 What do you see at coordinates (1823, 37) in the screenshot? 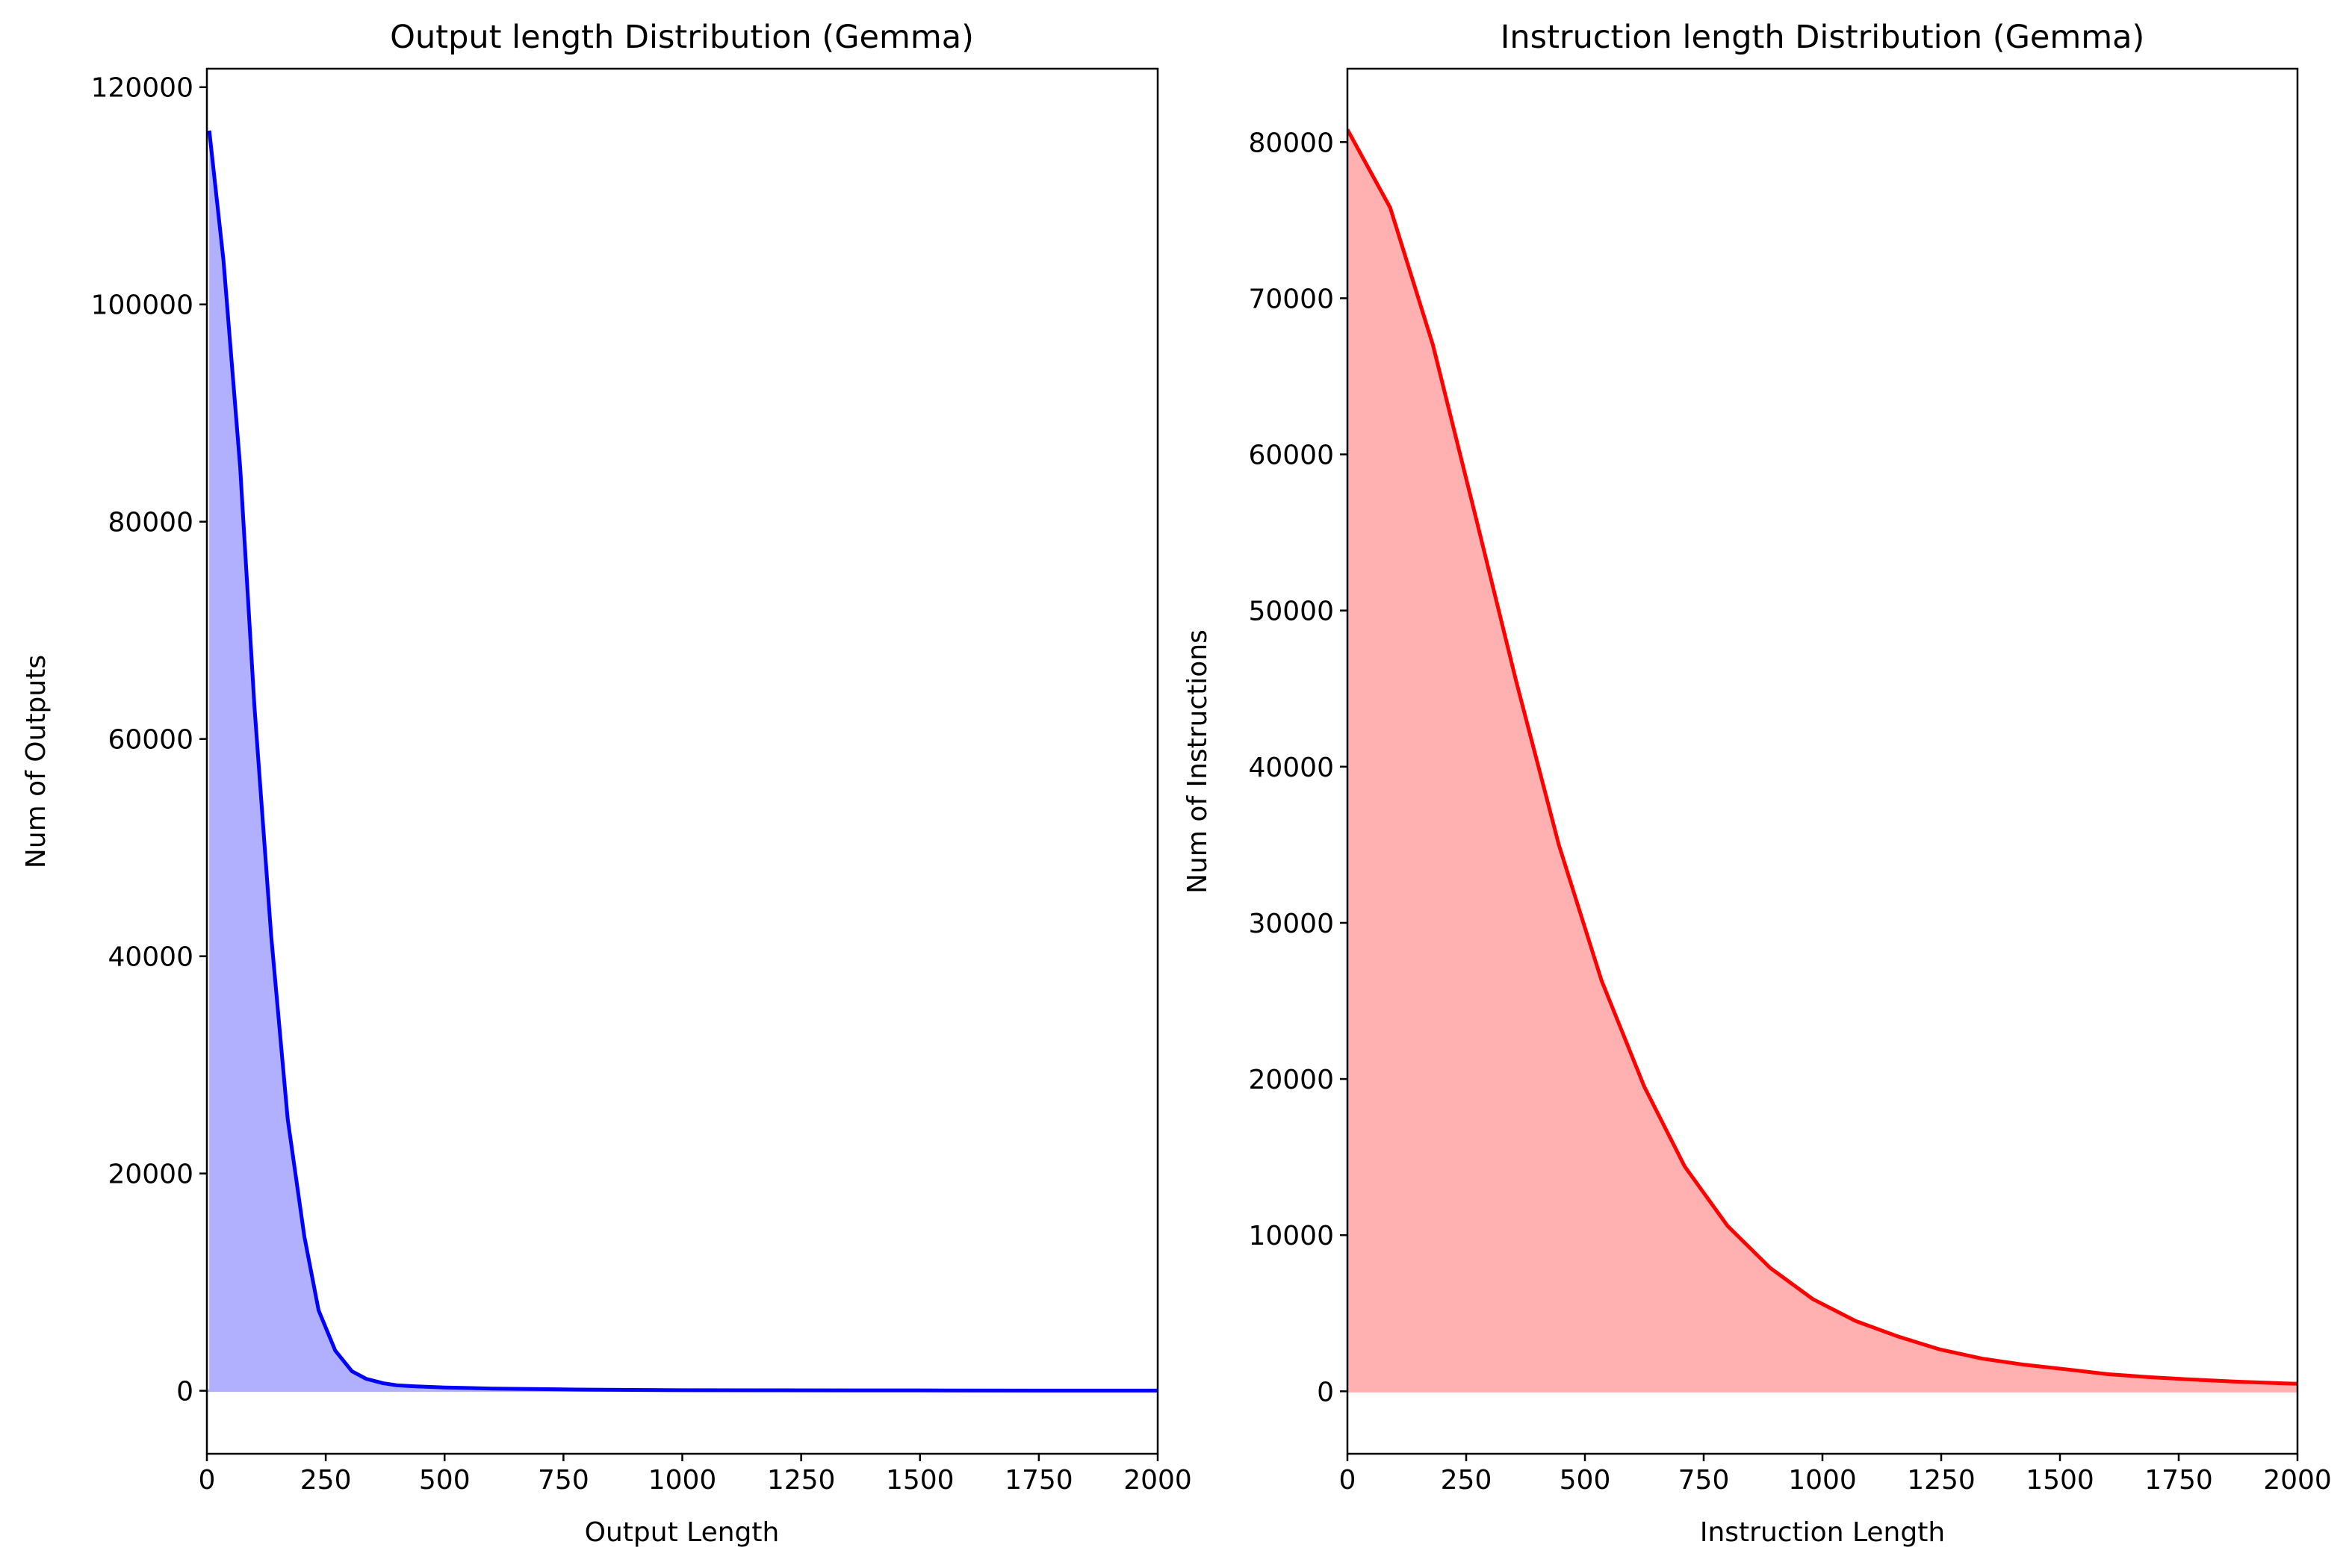
I see `chart-title: Instruction length Distribution (Gemma)` at bounding box center [1823, 37].